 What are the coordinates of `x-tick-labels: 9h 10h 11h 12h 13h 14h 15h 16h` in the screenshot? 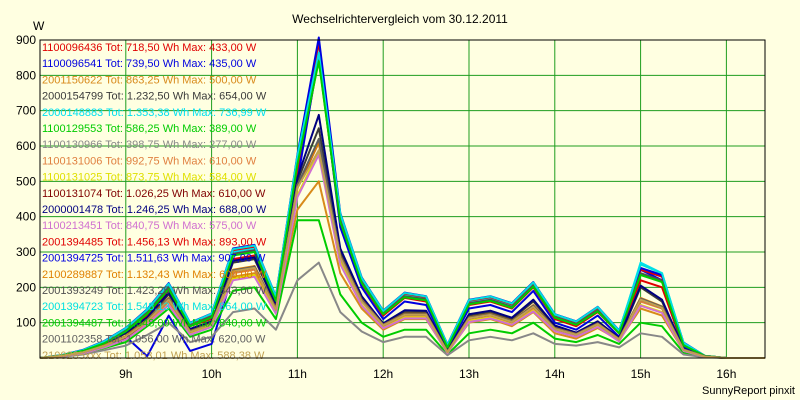 It's located at (427, 374).